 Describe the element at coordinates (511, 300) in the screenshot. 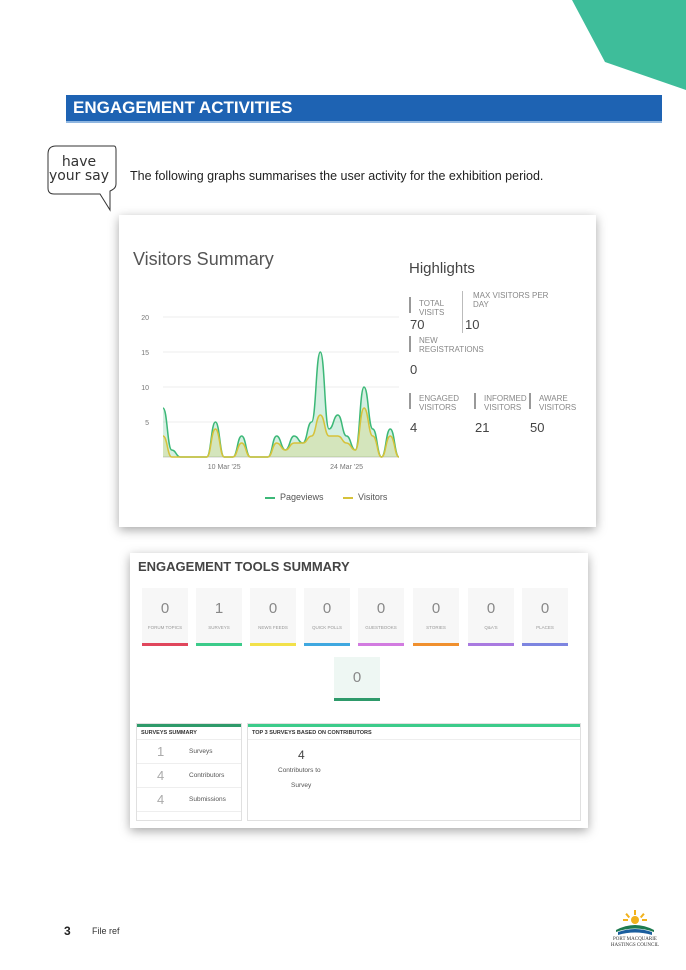

I see `stat-label-max-visitors: MAX VISITORS PER DAY` at that location.